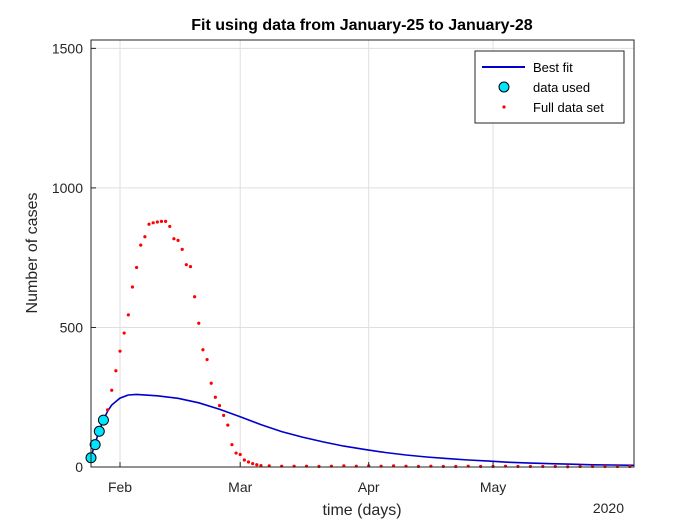 The image size is (700, 525). Describe the element at coordinates (67, 48) in the screenshot. I see `y-tick-label: 1500` at that location.